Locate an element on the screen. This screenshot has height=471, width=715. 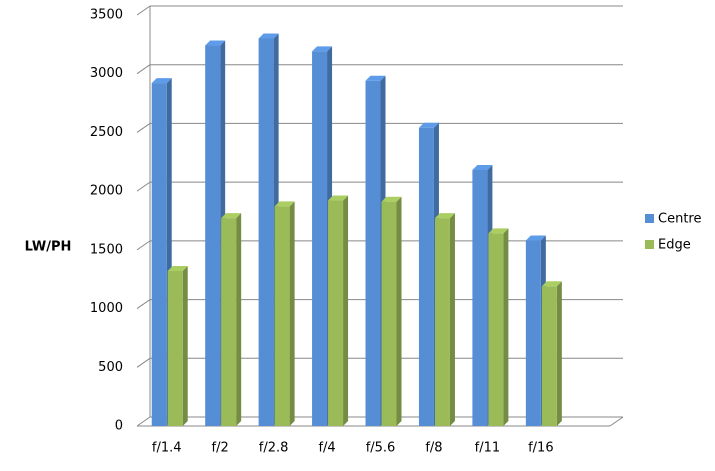
y-axis-label: LW/PH is located at coordinates (48, 247).